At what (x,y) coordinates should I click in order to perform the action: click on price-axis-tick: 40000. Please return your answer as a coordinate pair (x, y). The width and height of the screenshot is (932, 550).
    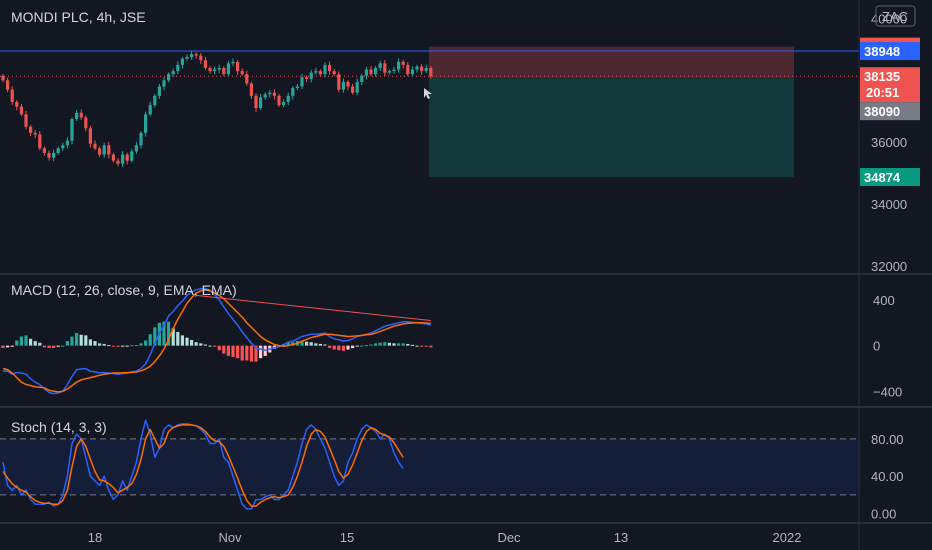
    Looking at the image, I should click on (889, 19).